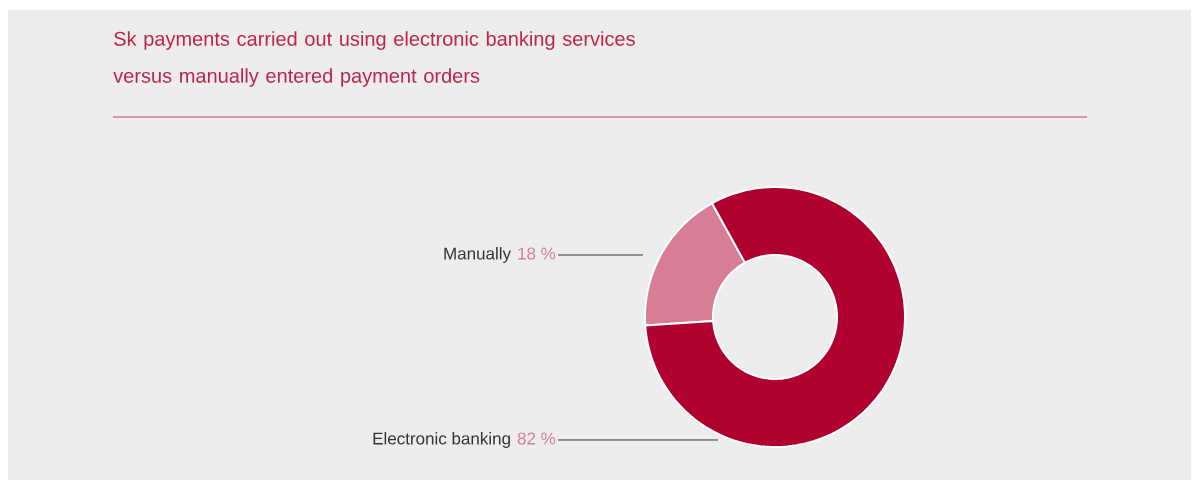 The width and height of the screenshot is (1199, 480). I want to click on data-label: 82 %, so click(536, 438).